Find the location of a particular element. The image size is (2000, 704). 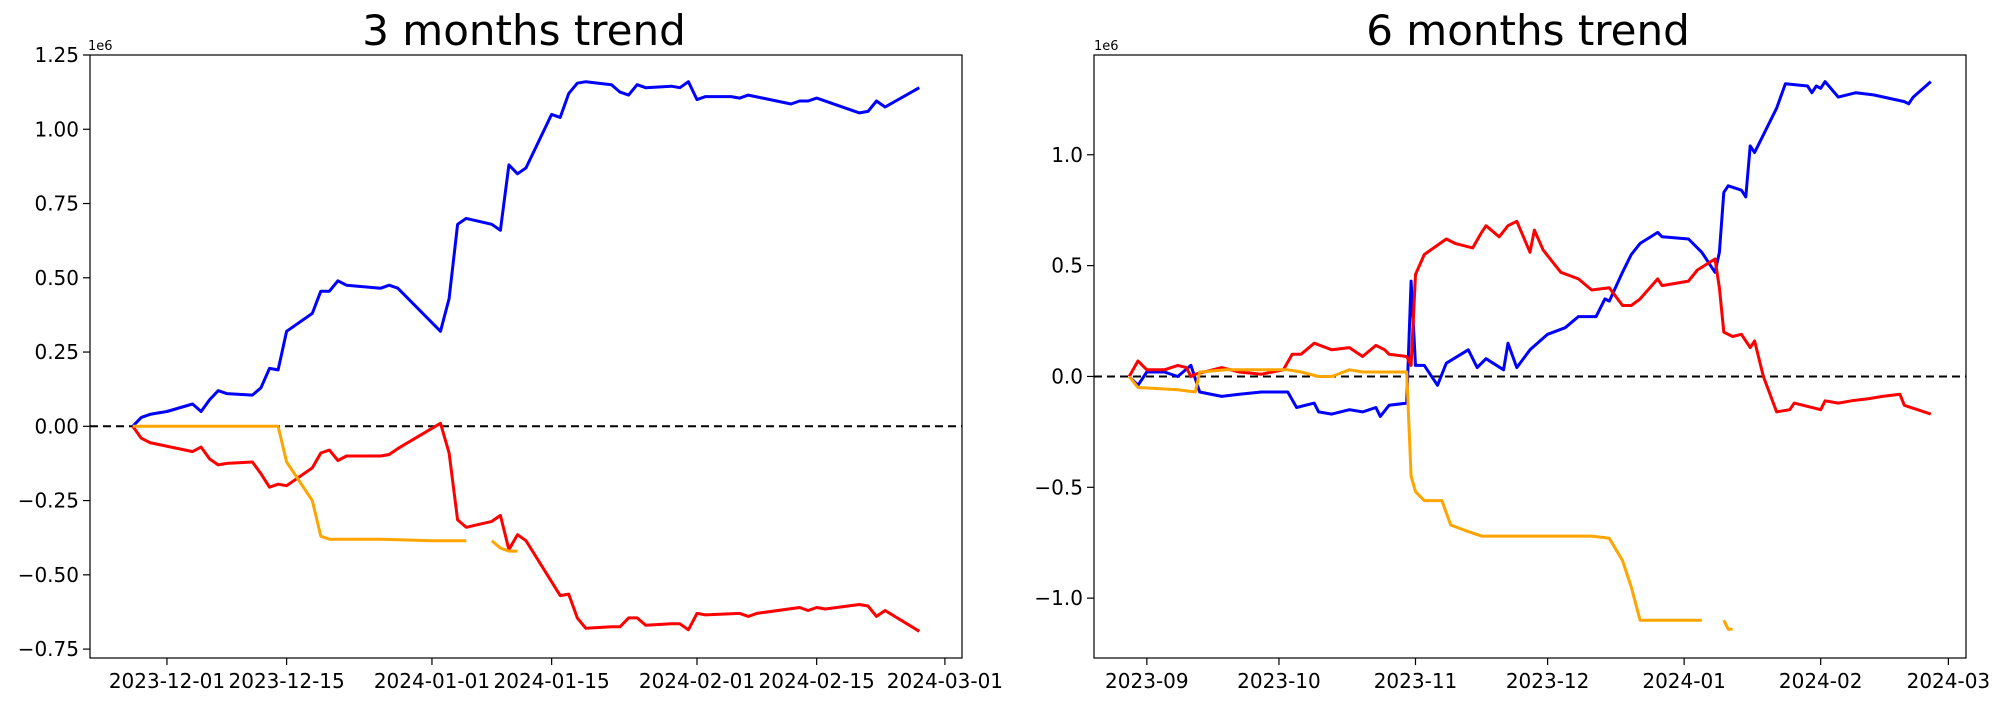

y-tick-label: −1.0 is located at coordinates (1058, 598).